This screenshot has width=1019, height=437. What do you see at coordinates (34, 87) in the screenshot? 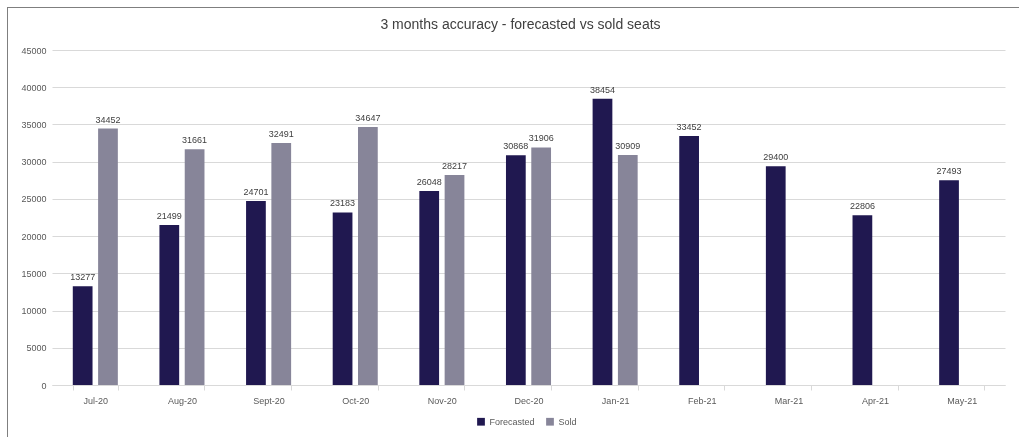
I see `y-tick-label: 40000` at bounding box center [34, 87].